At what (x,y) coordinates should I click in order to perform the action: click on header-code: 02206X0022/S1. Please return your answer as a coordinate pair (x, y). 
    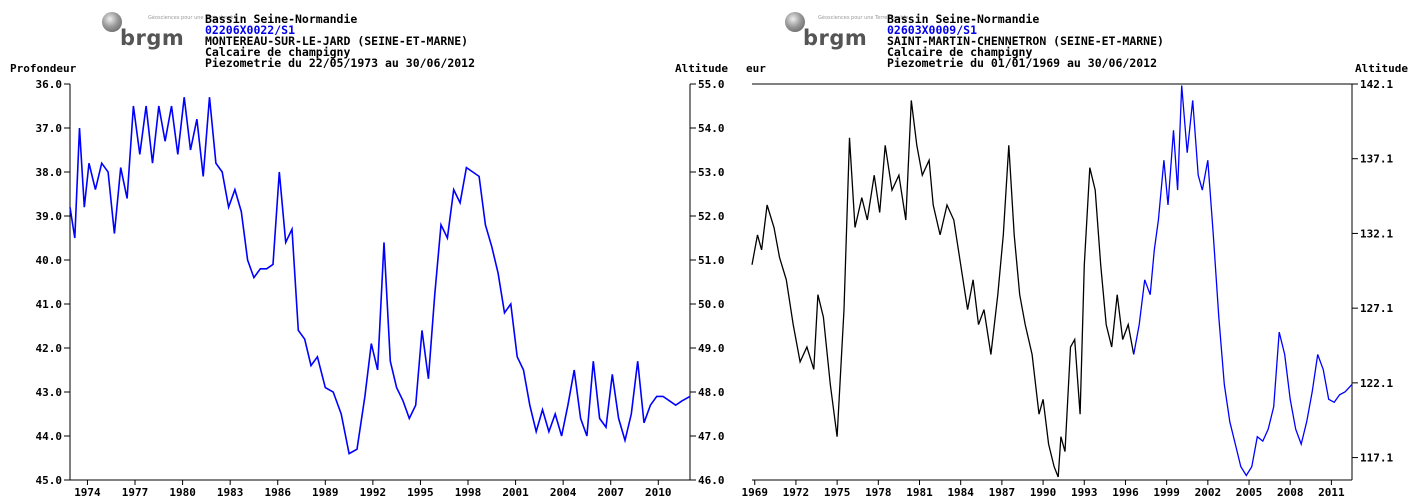
    Looking at the image, I should click on (250, 30).